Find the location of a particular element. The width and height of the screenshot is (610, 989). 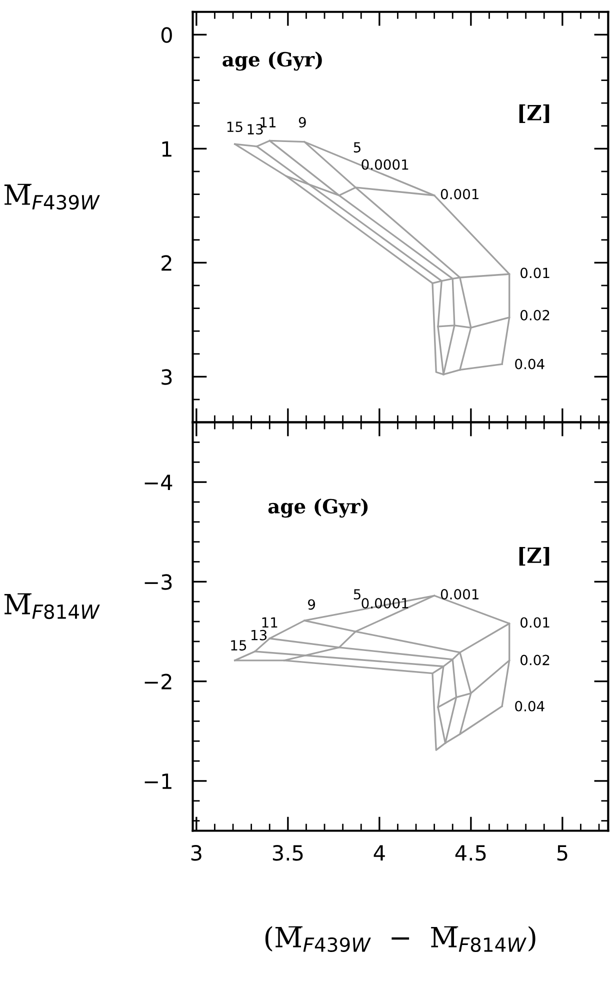

x-tick-label: 3 is located at coordinates (196, 853).